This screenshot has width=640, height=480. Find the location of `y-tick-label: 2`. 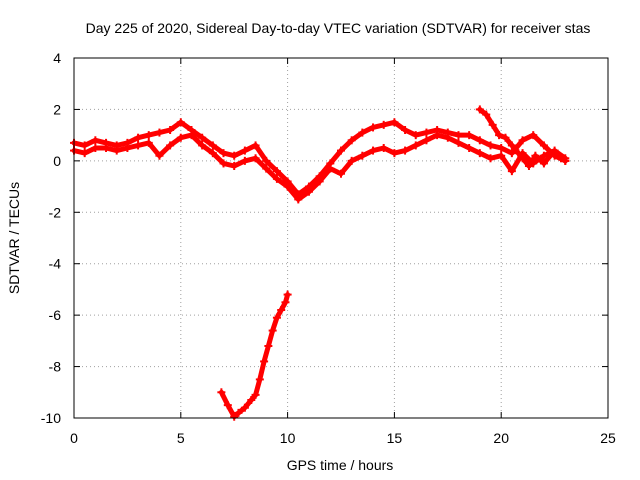

y-tick-label: 2 is located at coordinates (57, 109).